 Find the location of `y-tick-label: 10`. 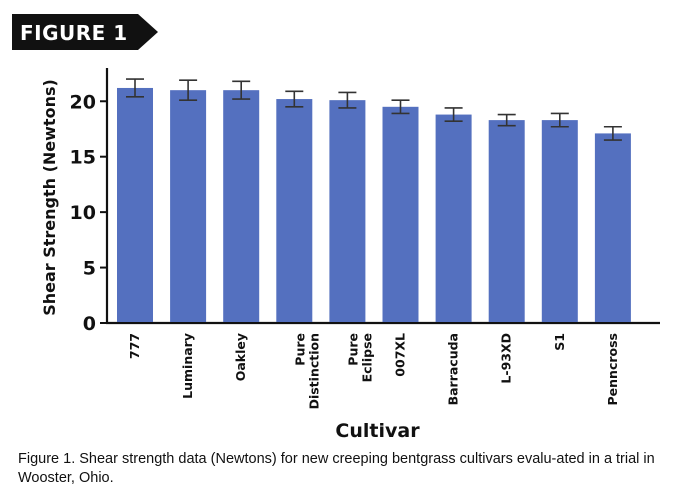

y-tick-label: 10 is located at coordinates (83, 213).